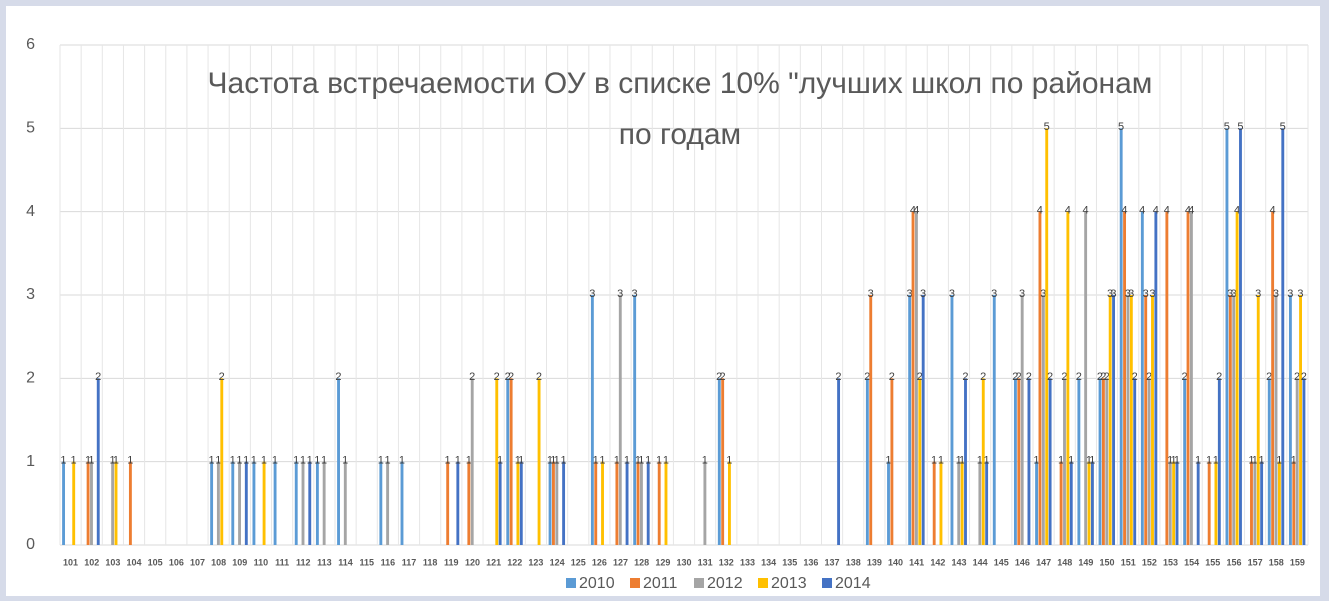 Image resolution: width=1329 pixels, height=601 pixels. I want to click on x-tick-label: 154, so click(1191, 562).